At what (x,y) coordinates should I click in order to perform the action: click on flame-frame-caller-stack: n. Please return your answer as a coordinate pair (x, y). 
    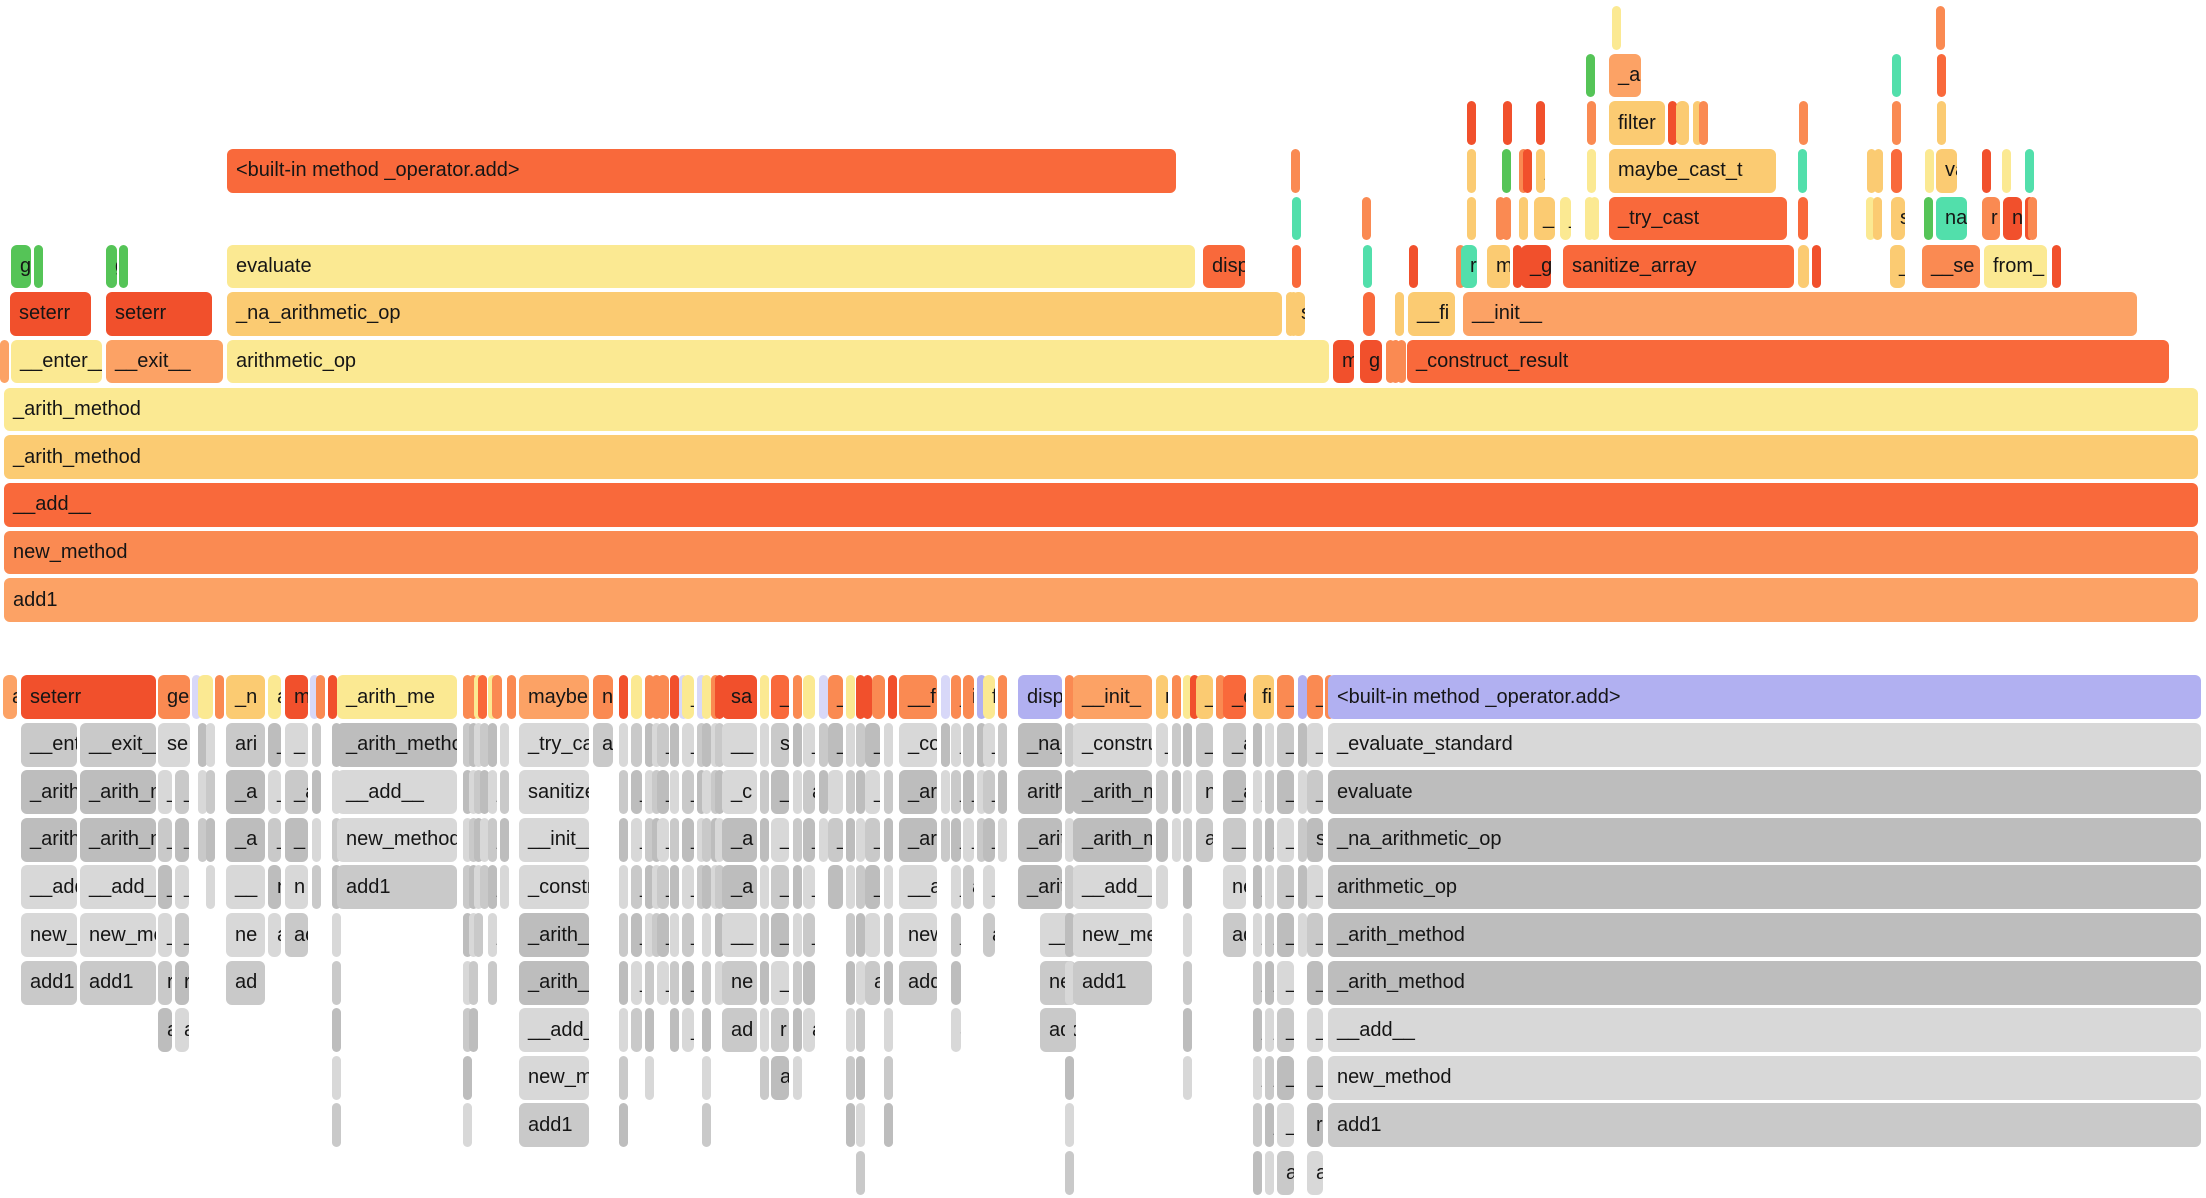
    Looking at the image, I should click on (1257, 1125).